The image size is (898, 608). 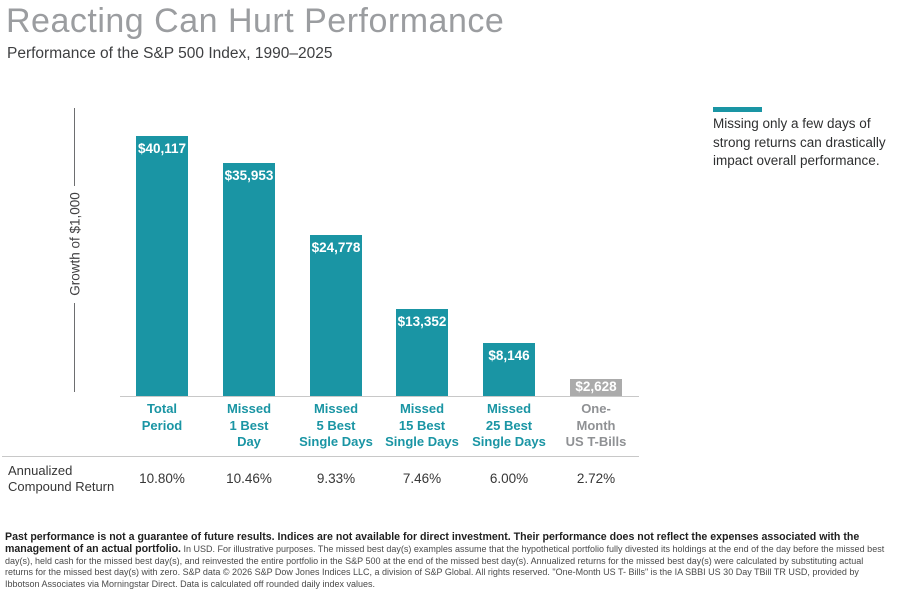 I want to click on y-axis-label: Growth of $1,000, so click(x=75, y=244).